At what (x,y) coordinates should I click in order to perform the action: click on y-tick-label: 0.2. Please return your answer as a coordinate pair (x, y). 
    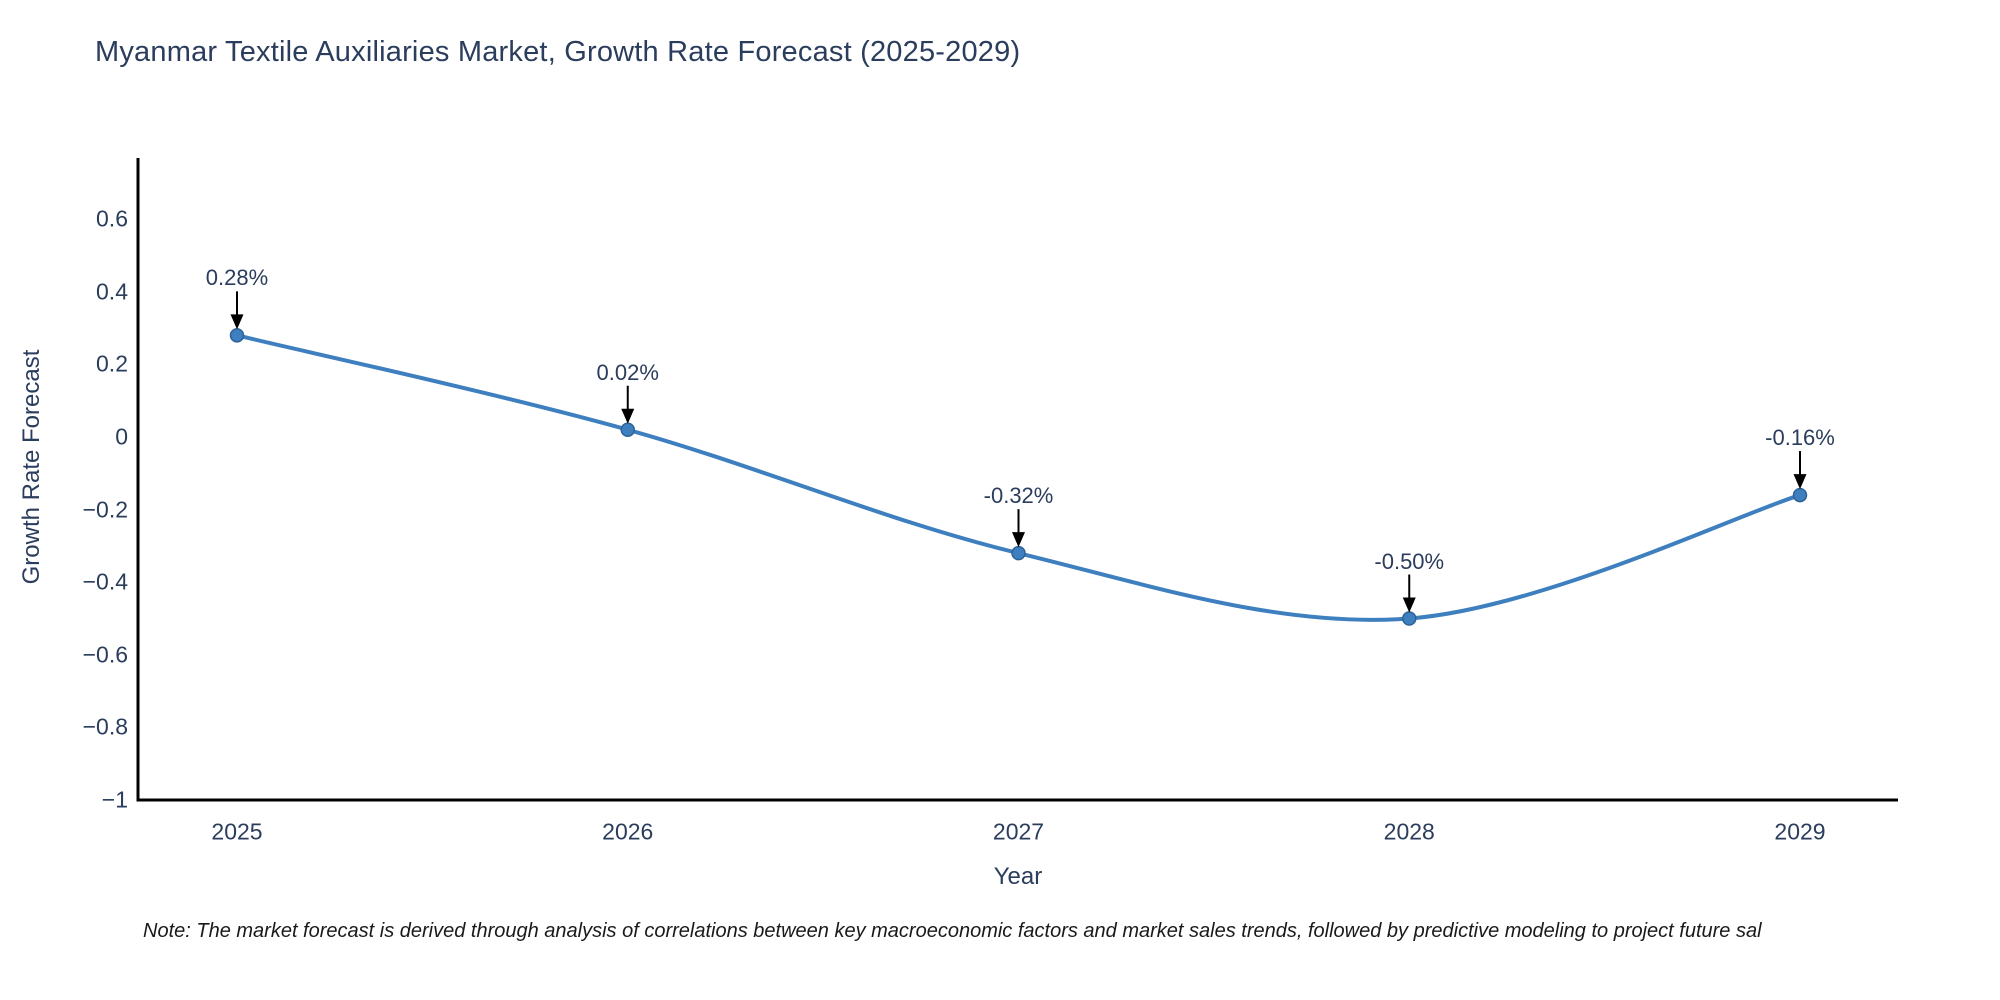
    Looking at the image, I should click on (112, 363).